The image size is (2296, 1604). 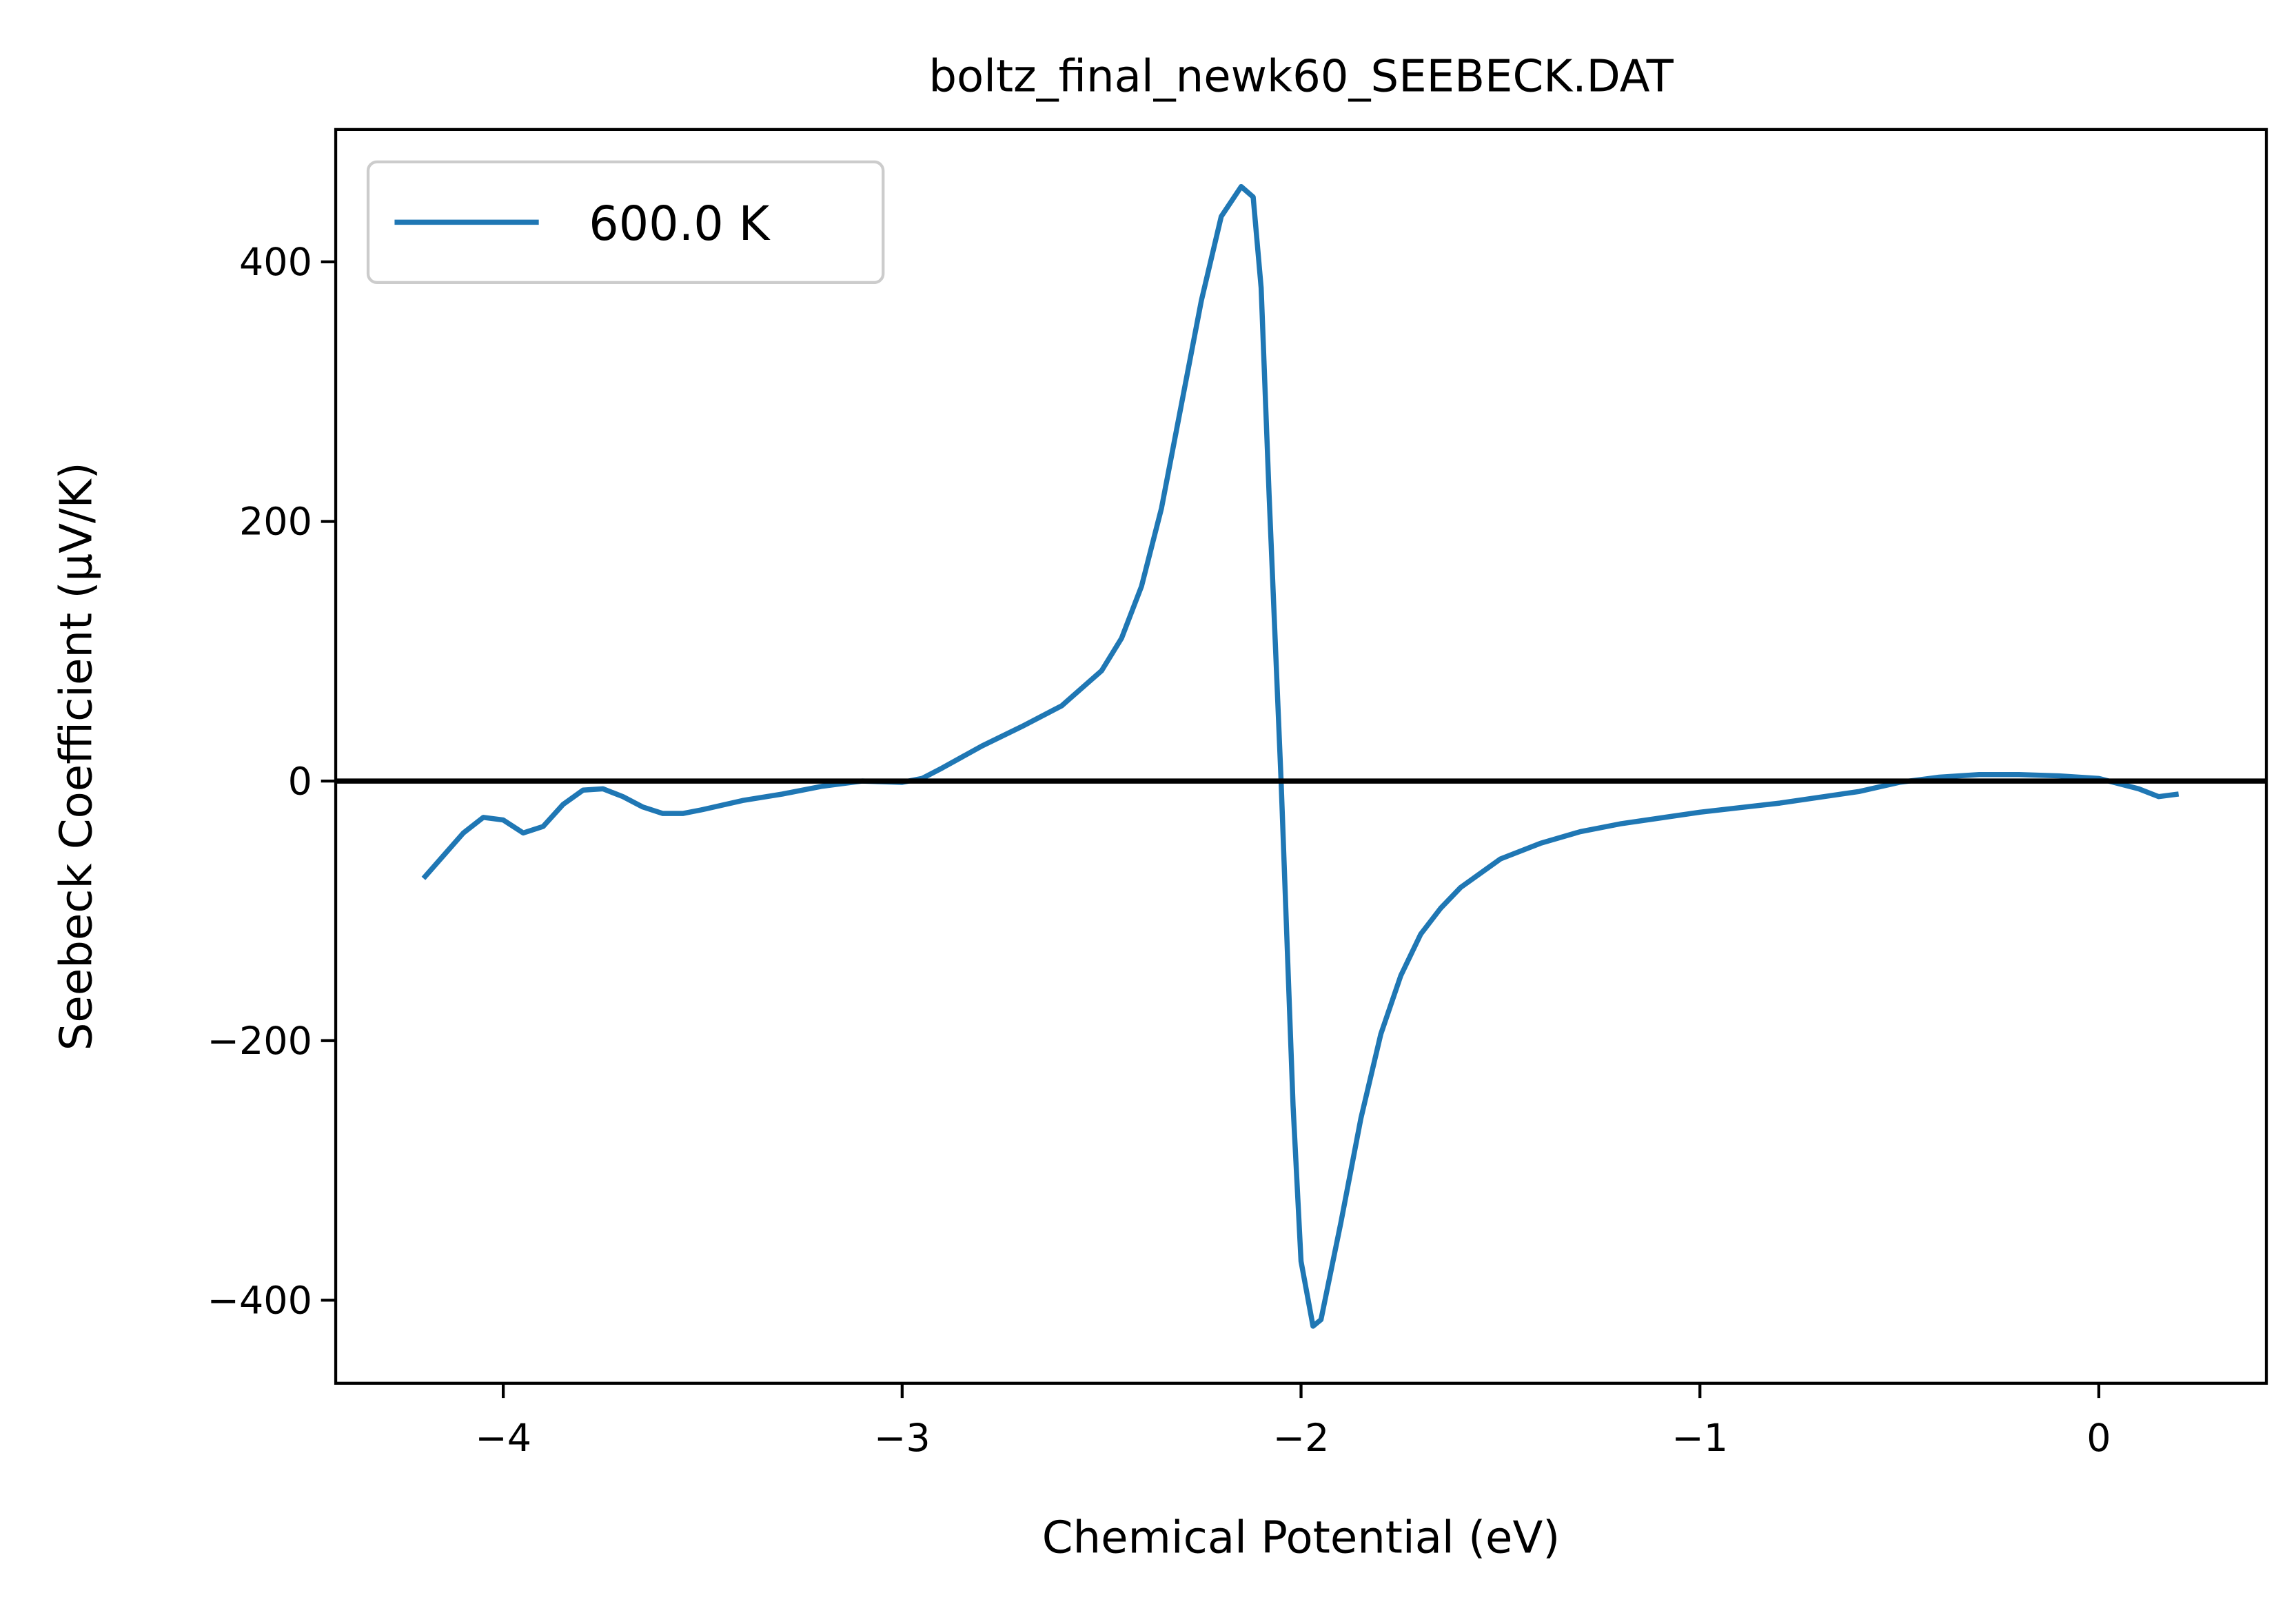 What do you see at coordinates (275, 262) in the screenshot?
I see `y-tick-label: 400` at bounding box center [275, 262].